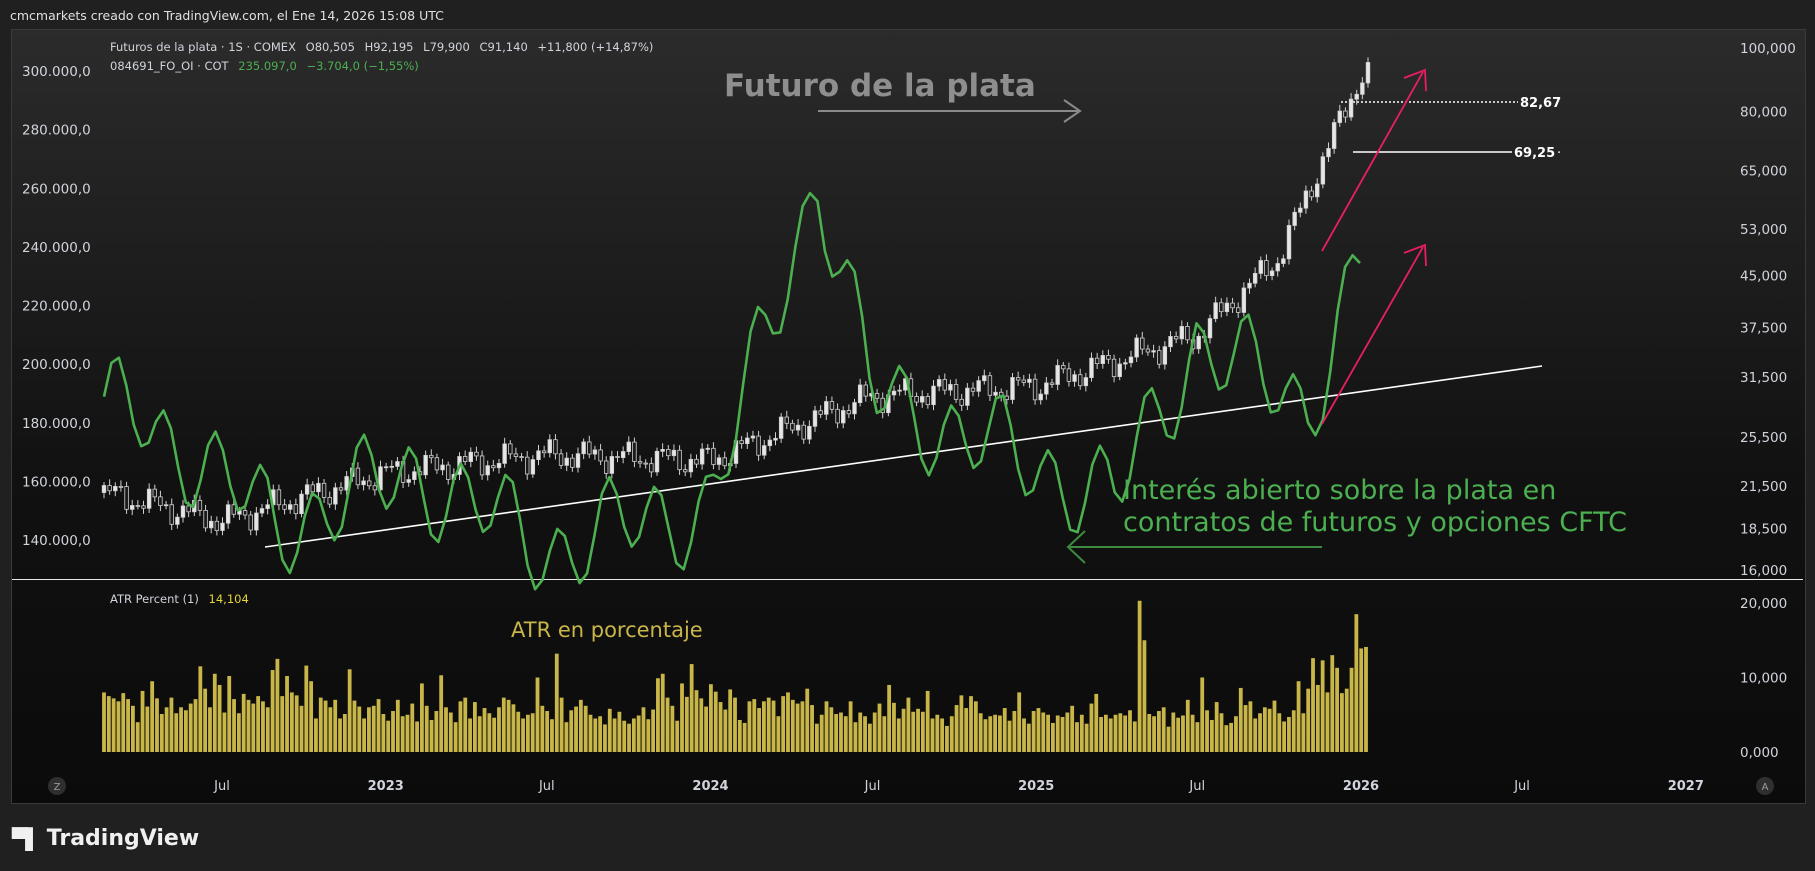 The height and width of the screenshot is (871, 1815). What do you see at coordinates (56, 307) in the screenshot?
I see `left-tick-label: 220.000,0` at bounding box center [56, 307].